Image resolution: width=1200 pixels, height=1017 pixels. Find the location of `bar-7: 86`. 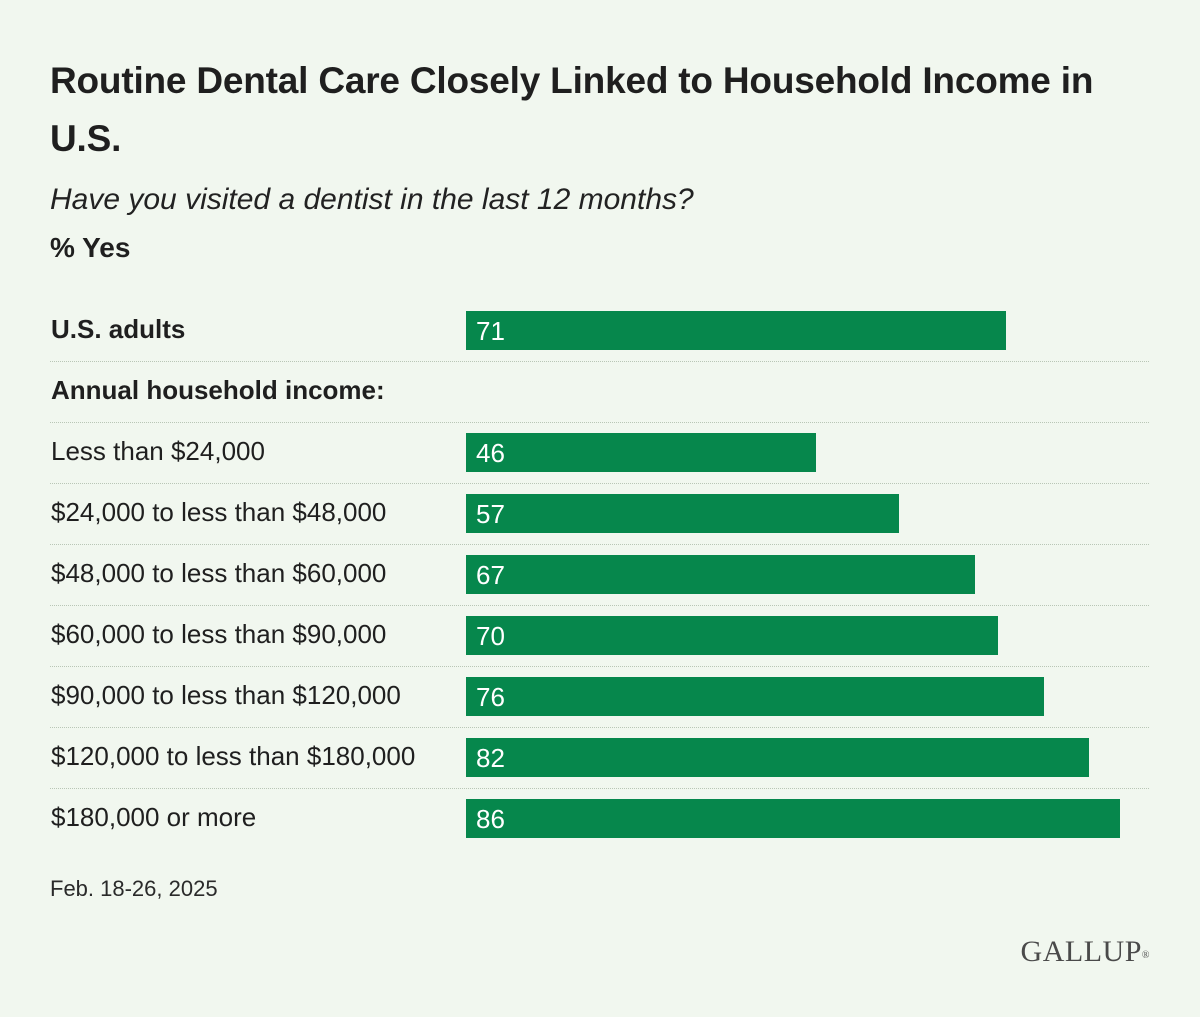

bar-7: 86 is located at coordinates (793, 818).